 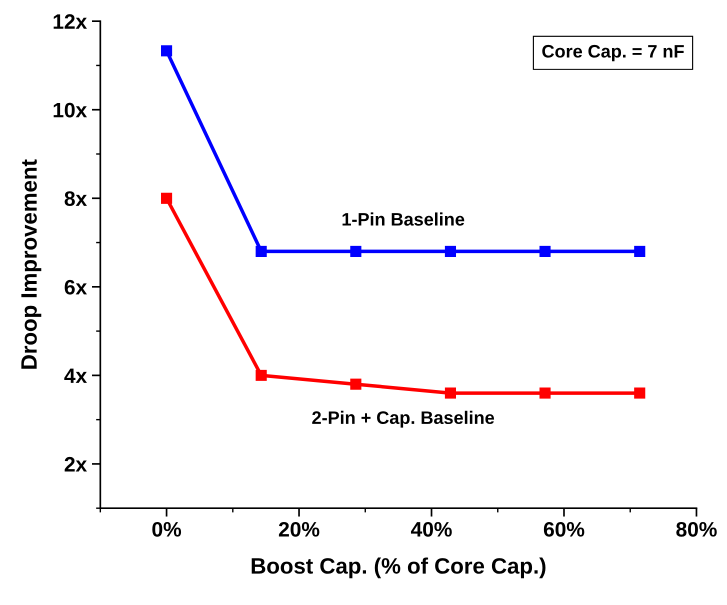 I want to click on x-tick-label: 0%, so click(x=167, y=529).